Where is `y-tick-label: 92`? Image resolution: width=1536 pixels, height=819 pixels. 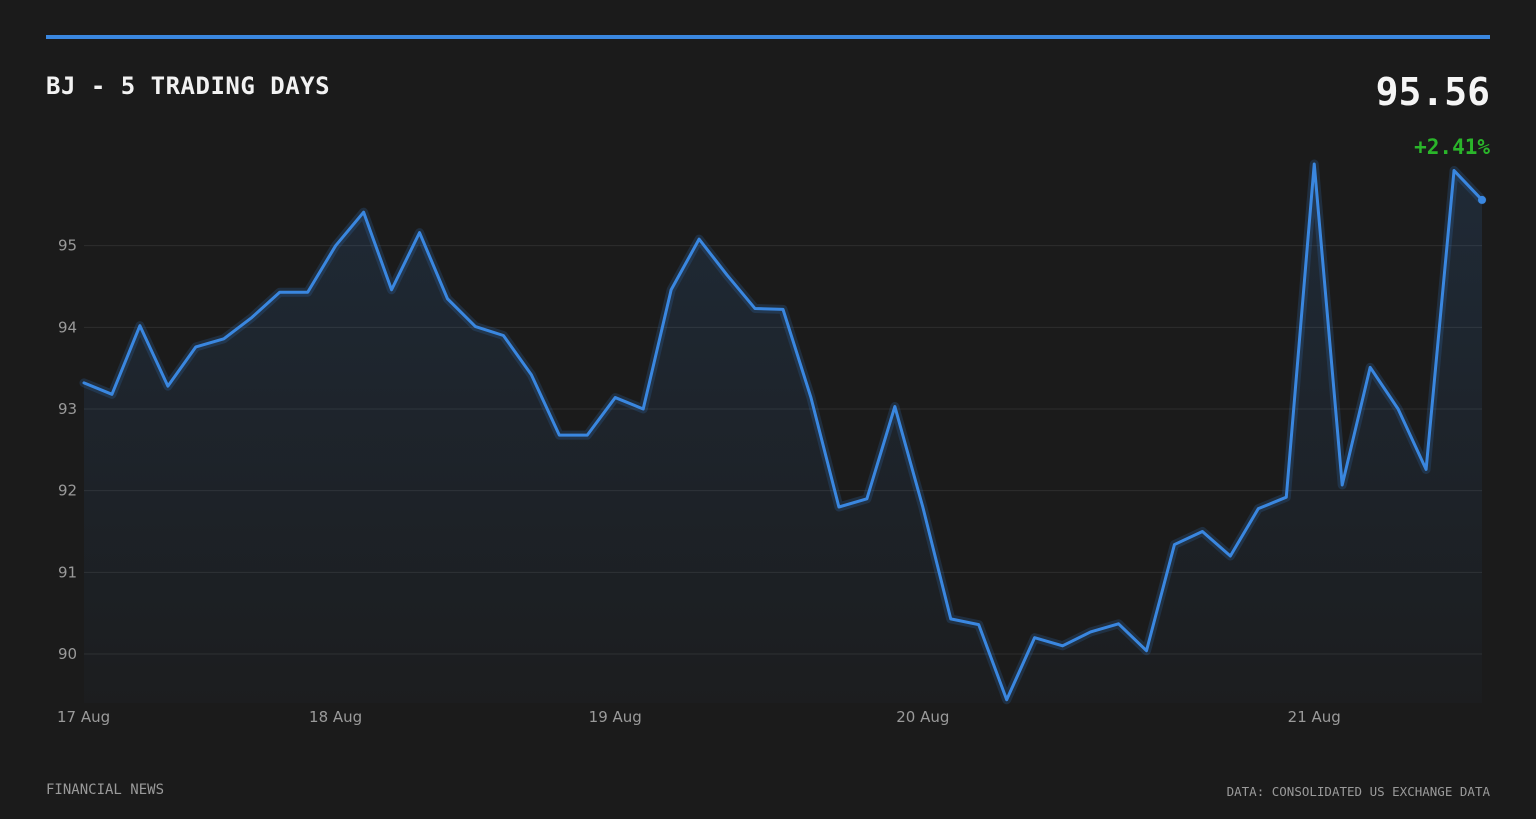 y-tick-label: 92 is located at coordinates (67, 491).